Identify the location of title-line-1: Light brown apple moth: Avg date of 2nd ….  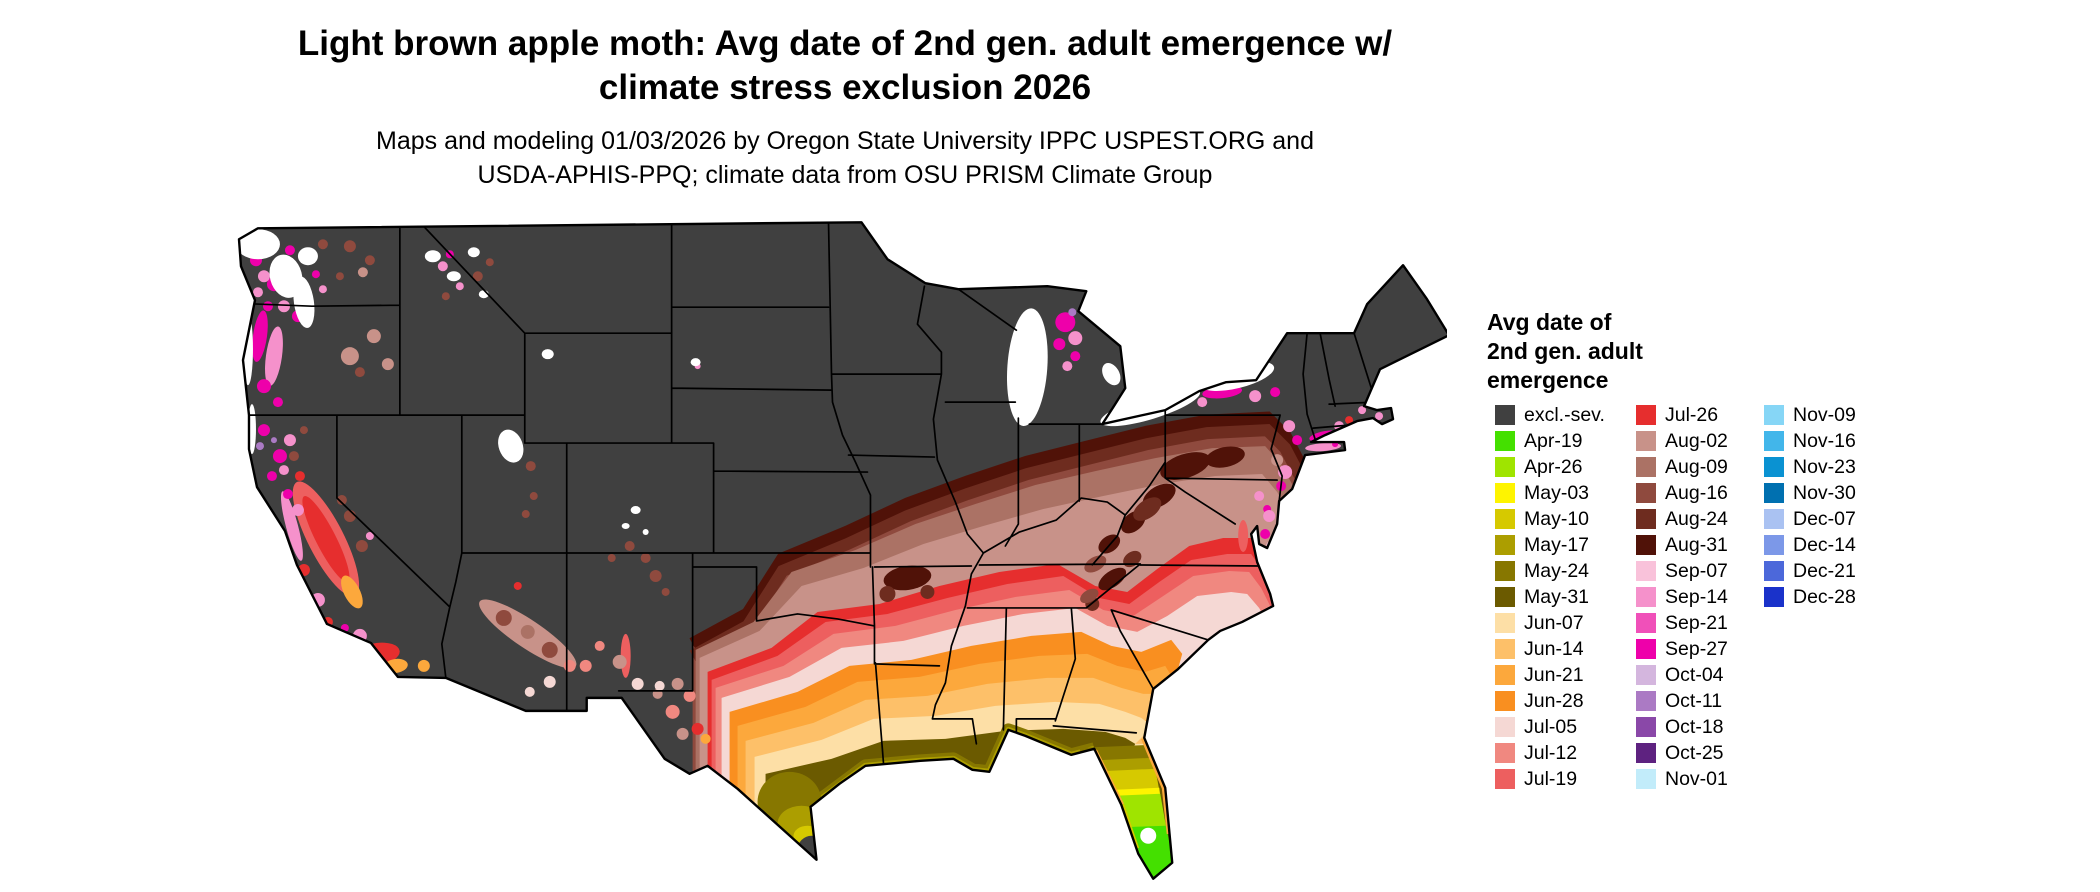
(845, 43).